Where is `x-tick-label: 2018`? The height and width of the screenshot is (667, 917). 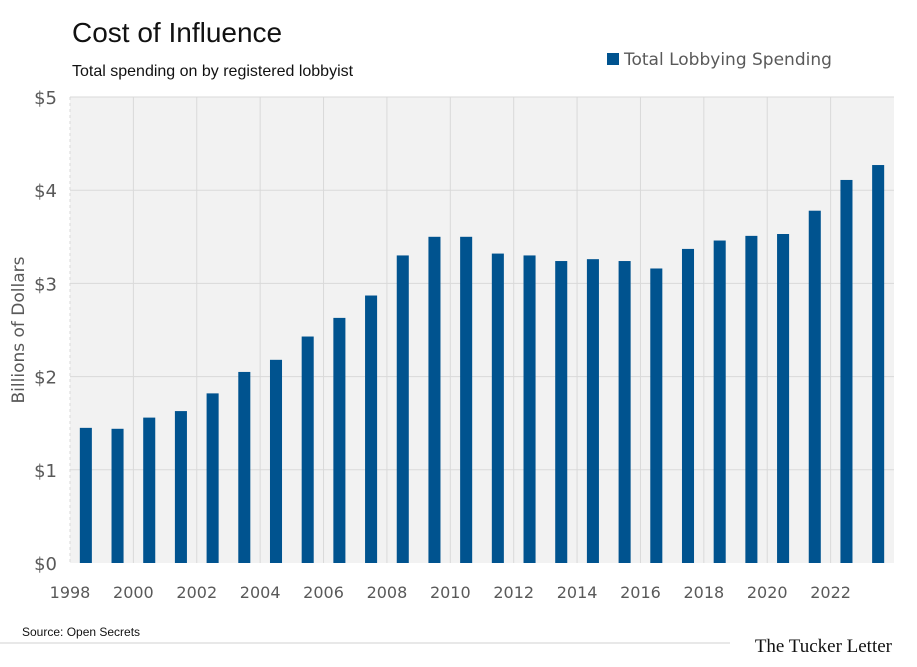 x-tick-label: 2018 is located at coordinates (703, 592).